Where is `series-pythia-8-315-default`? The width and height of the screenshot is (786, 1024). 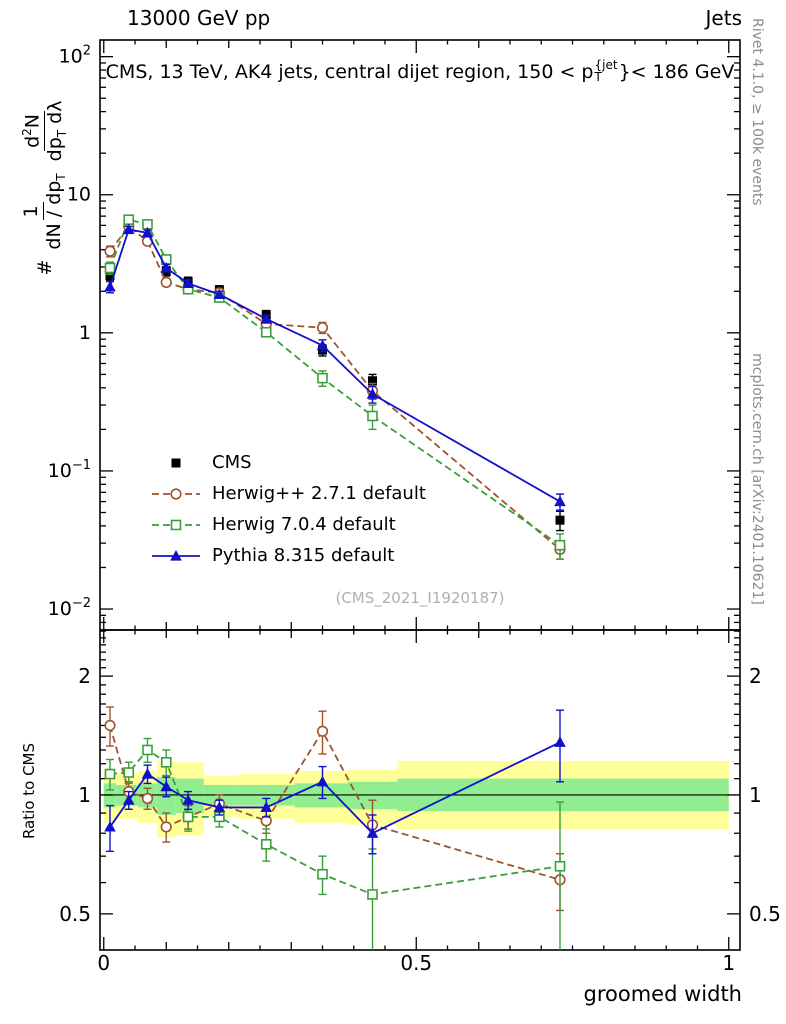 series-pythia-8-315-default is located at coordinates (335, 782).